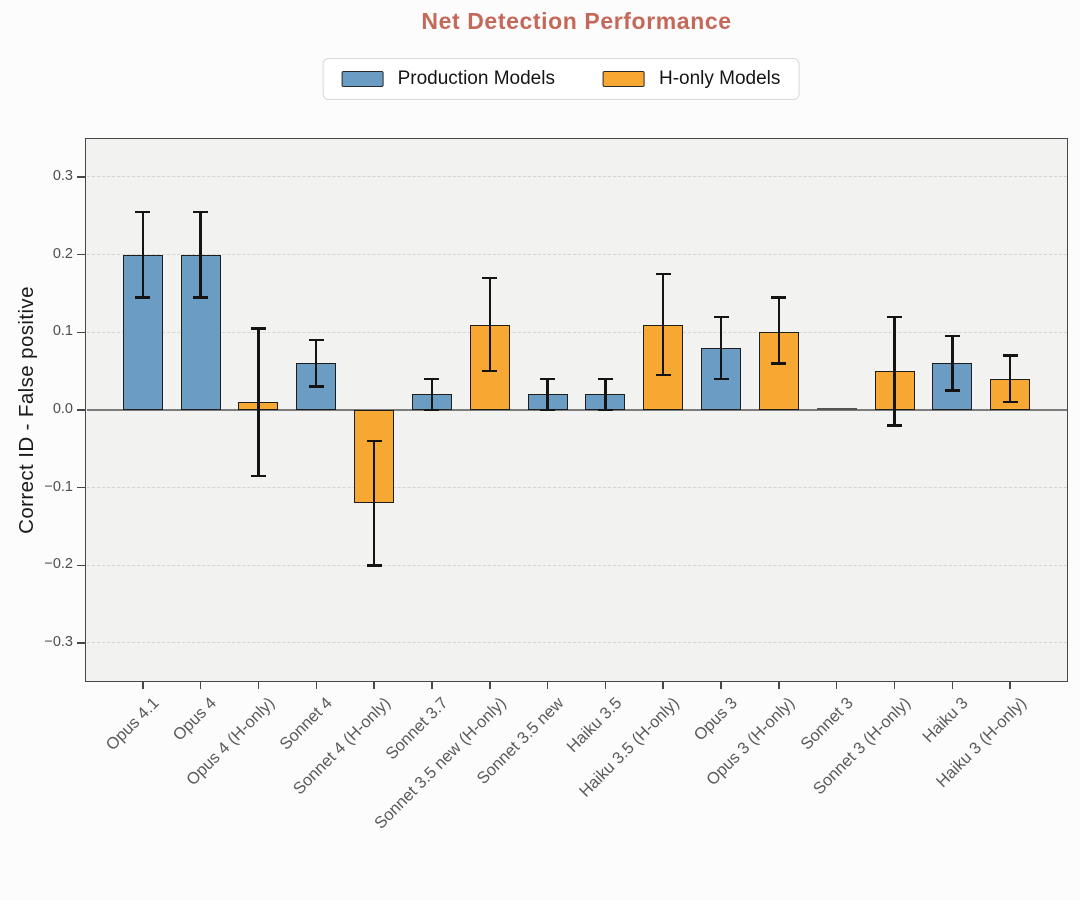 This screenshot has height=900, width=1080. I want to click on x-tick-label-sonnet-3-h-only: Sonnet 3 (H-only), so click(862, 746).